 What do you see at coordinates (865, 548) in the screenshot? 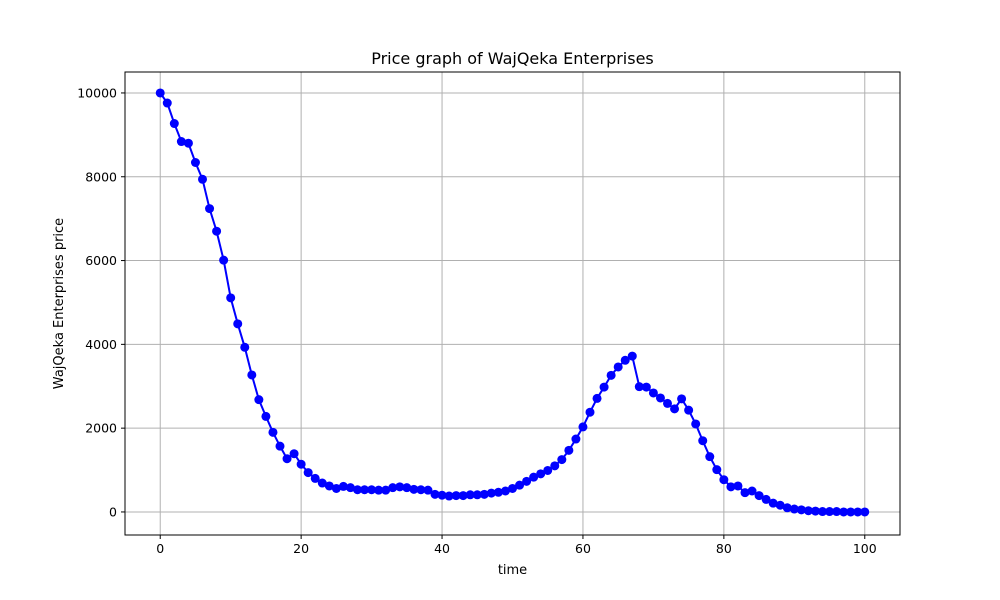
I see `x-tick-label: 100` at bounding box center [865, 548].